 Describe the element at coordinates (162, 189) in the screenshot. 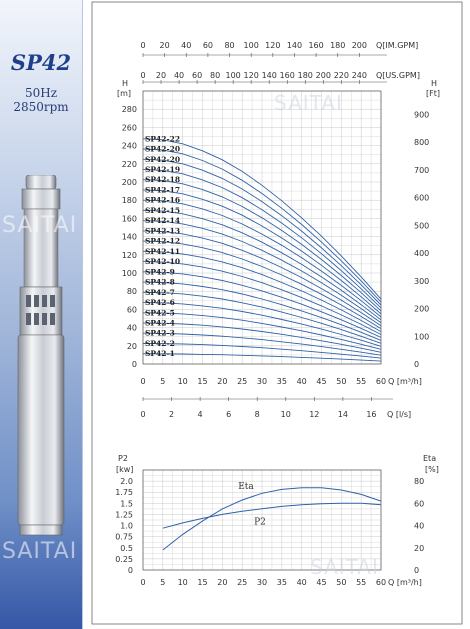

I see `head-curve-label: SP42-17` at that location.